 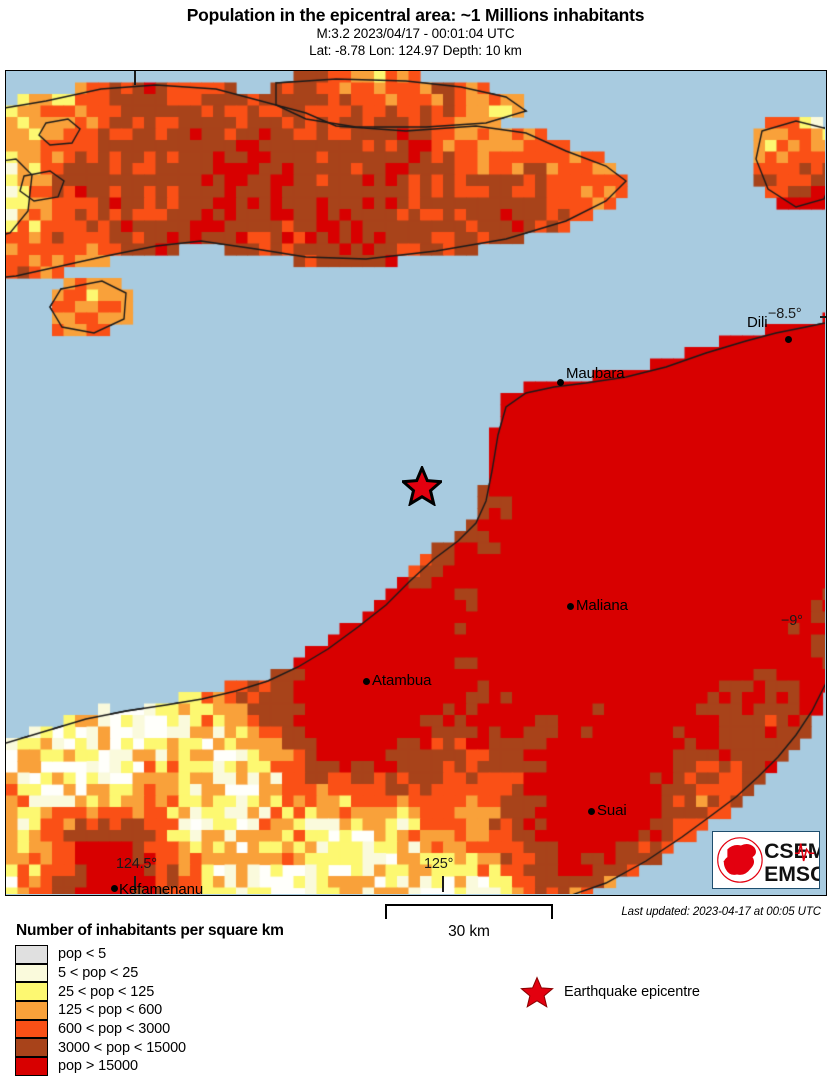 I want to click on city-label: Kefamenanu, so click(x=161, y=888).